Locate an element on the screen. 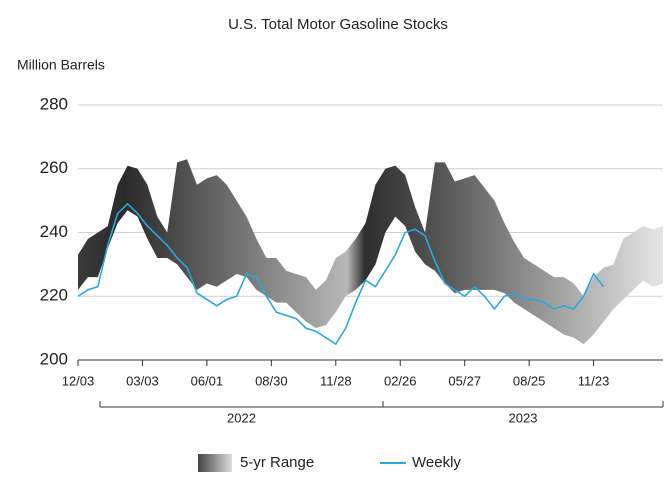  x-tick-label: 08/25 is located at coordinates (529, 380).